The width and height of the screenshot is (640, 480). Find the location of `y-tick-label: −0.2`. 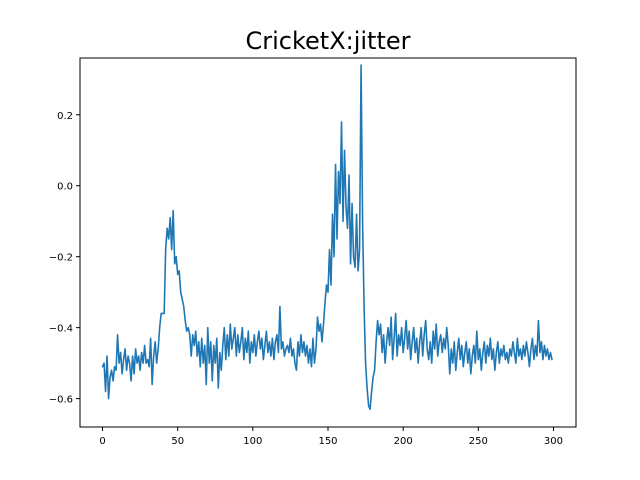

y-tick-label: −0.2 is located at coordinates (61, 258).